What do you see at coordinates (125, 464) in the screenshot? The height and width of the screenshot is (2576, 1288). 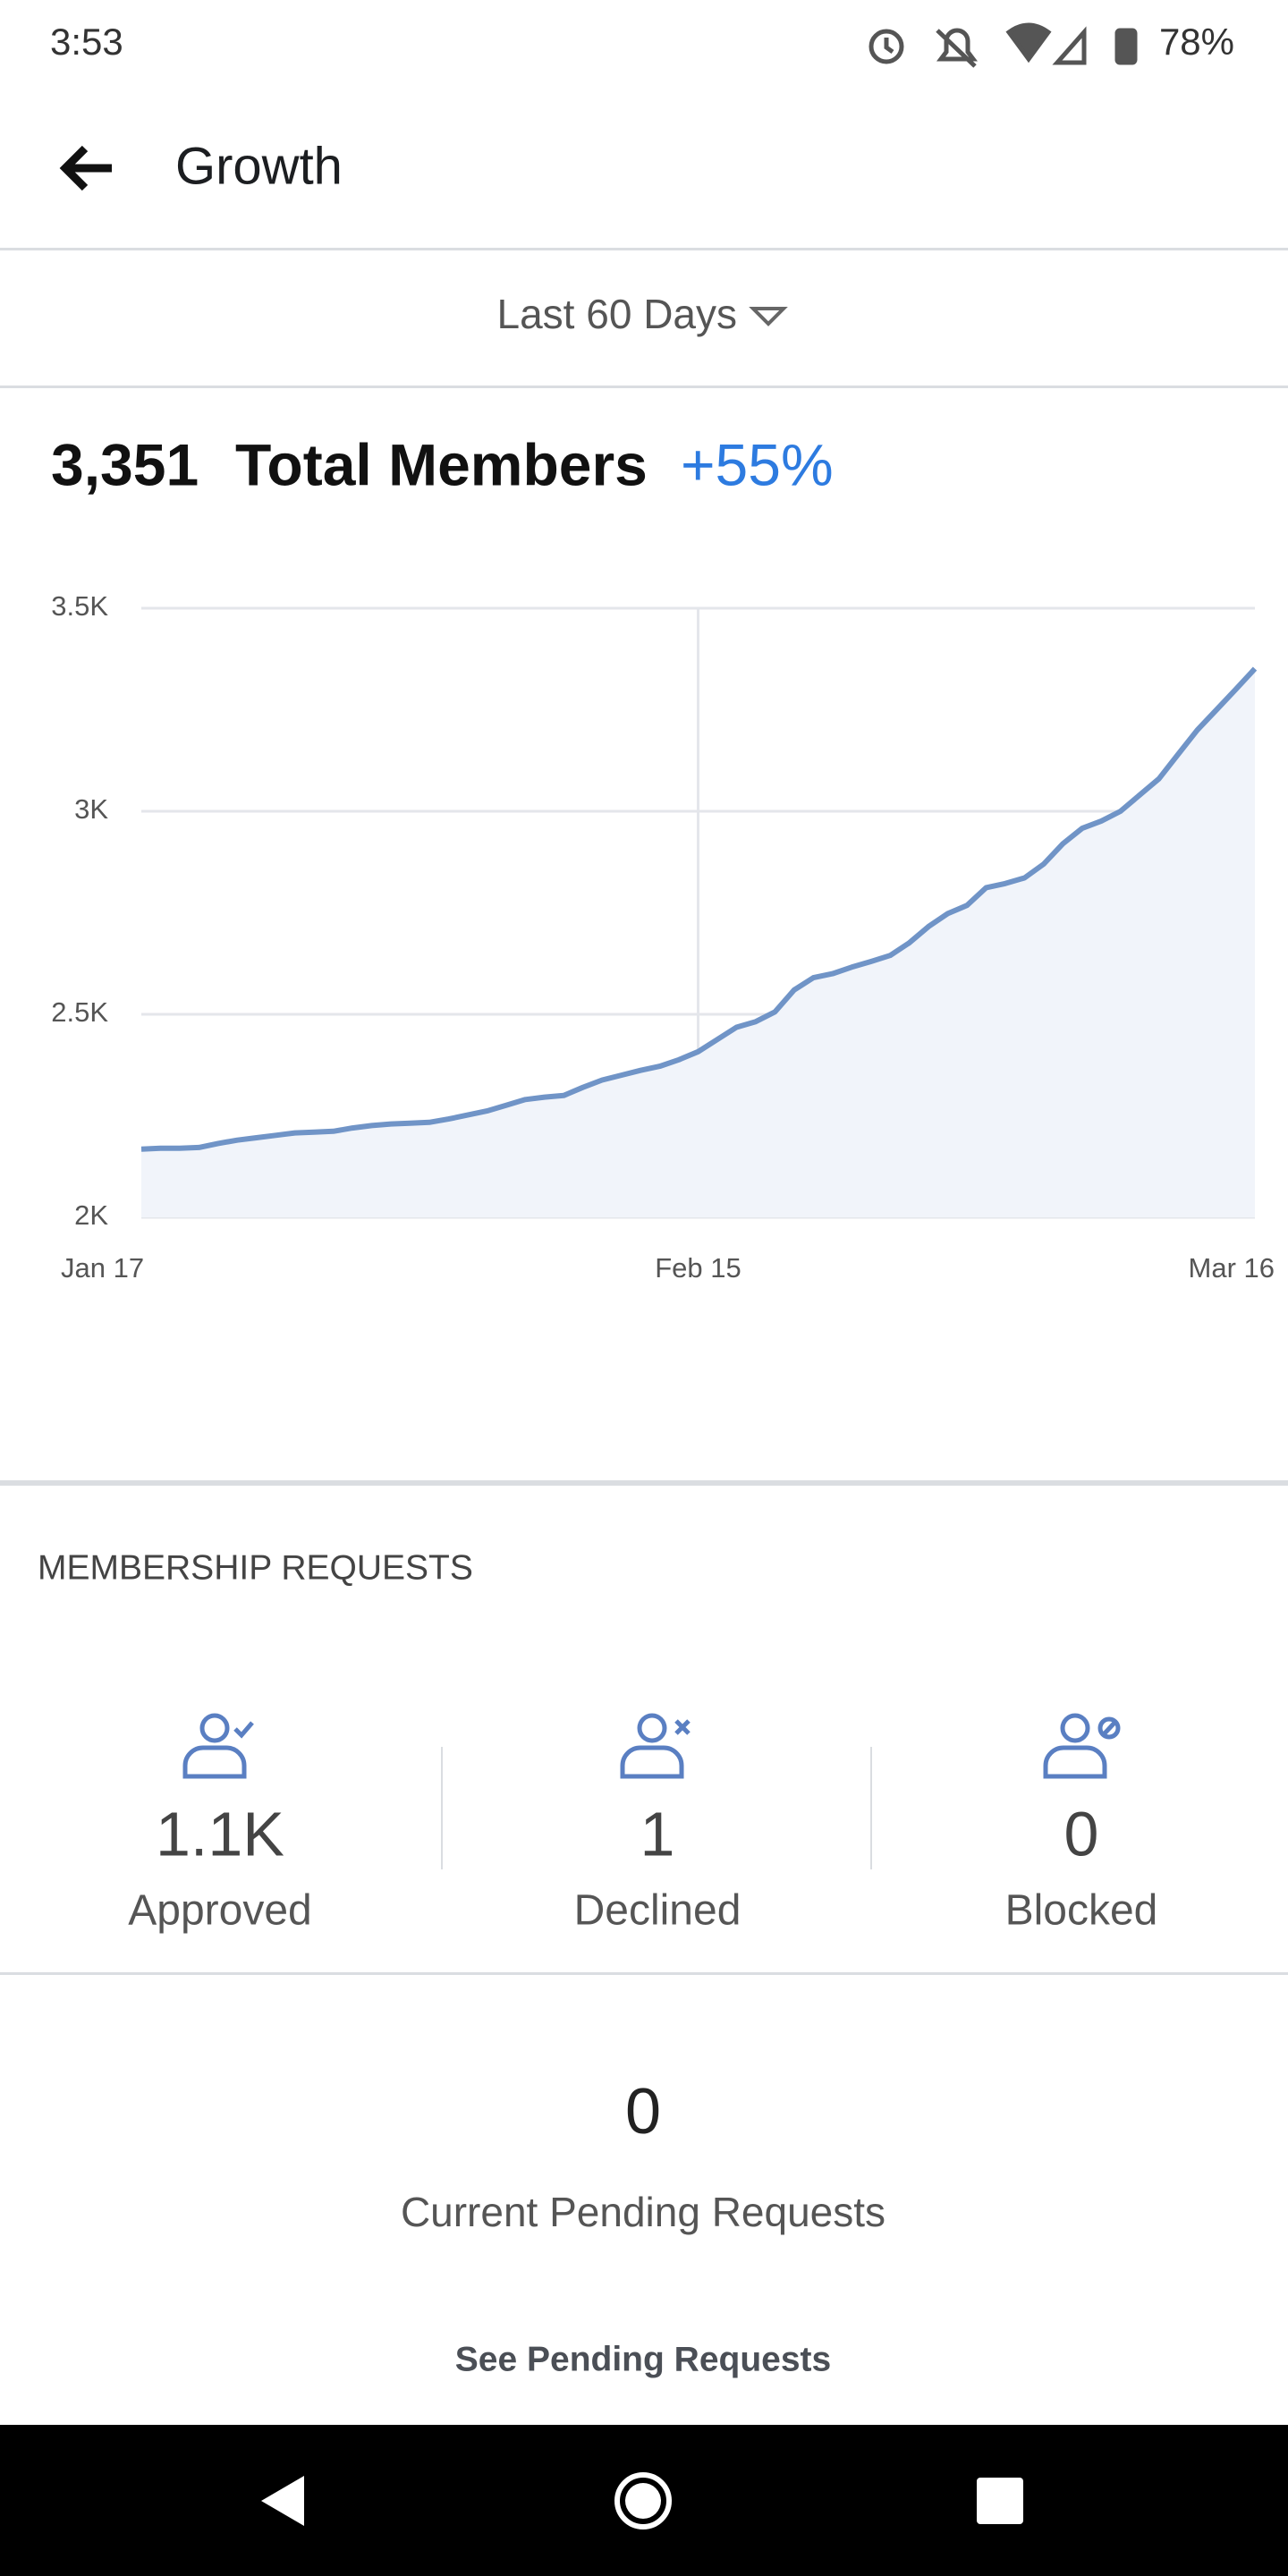 I see `member-count: 3,351` at bounding box center [125, 464].